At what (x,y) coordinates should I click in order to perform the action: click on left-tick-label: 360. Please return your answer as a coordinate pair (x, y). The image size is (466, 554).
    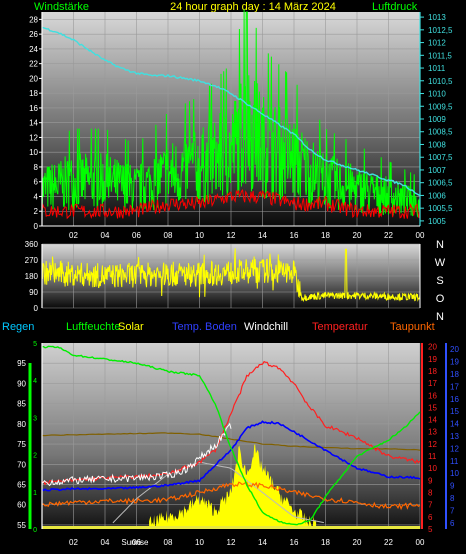
    Looking at the image, I should click on (32, 244).